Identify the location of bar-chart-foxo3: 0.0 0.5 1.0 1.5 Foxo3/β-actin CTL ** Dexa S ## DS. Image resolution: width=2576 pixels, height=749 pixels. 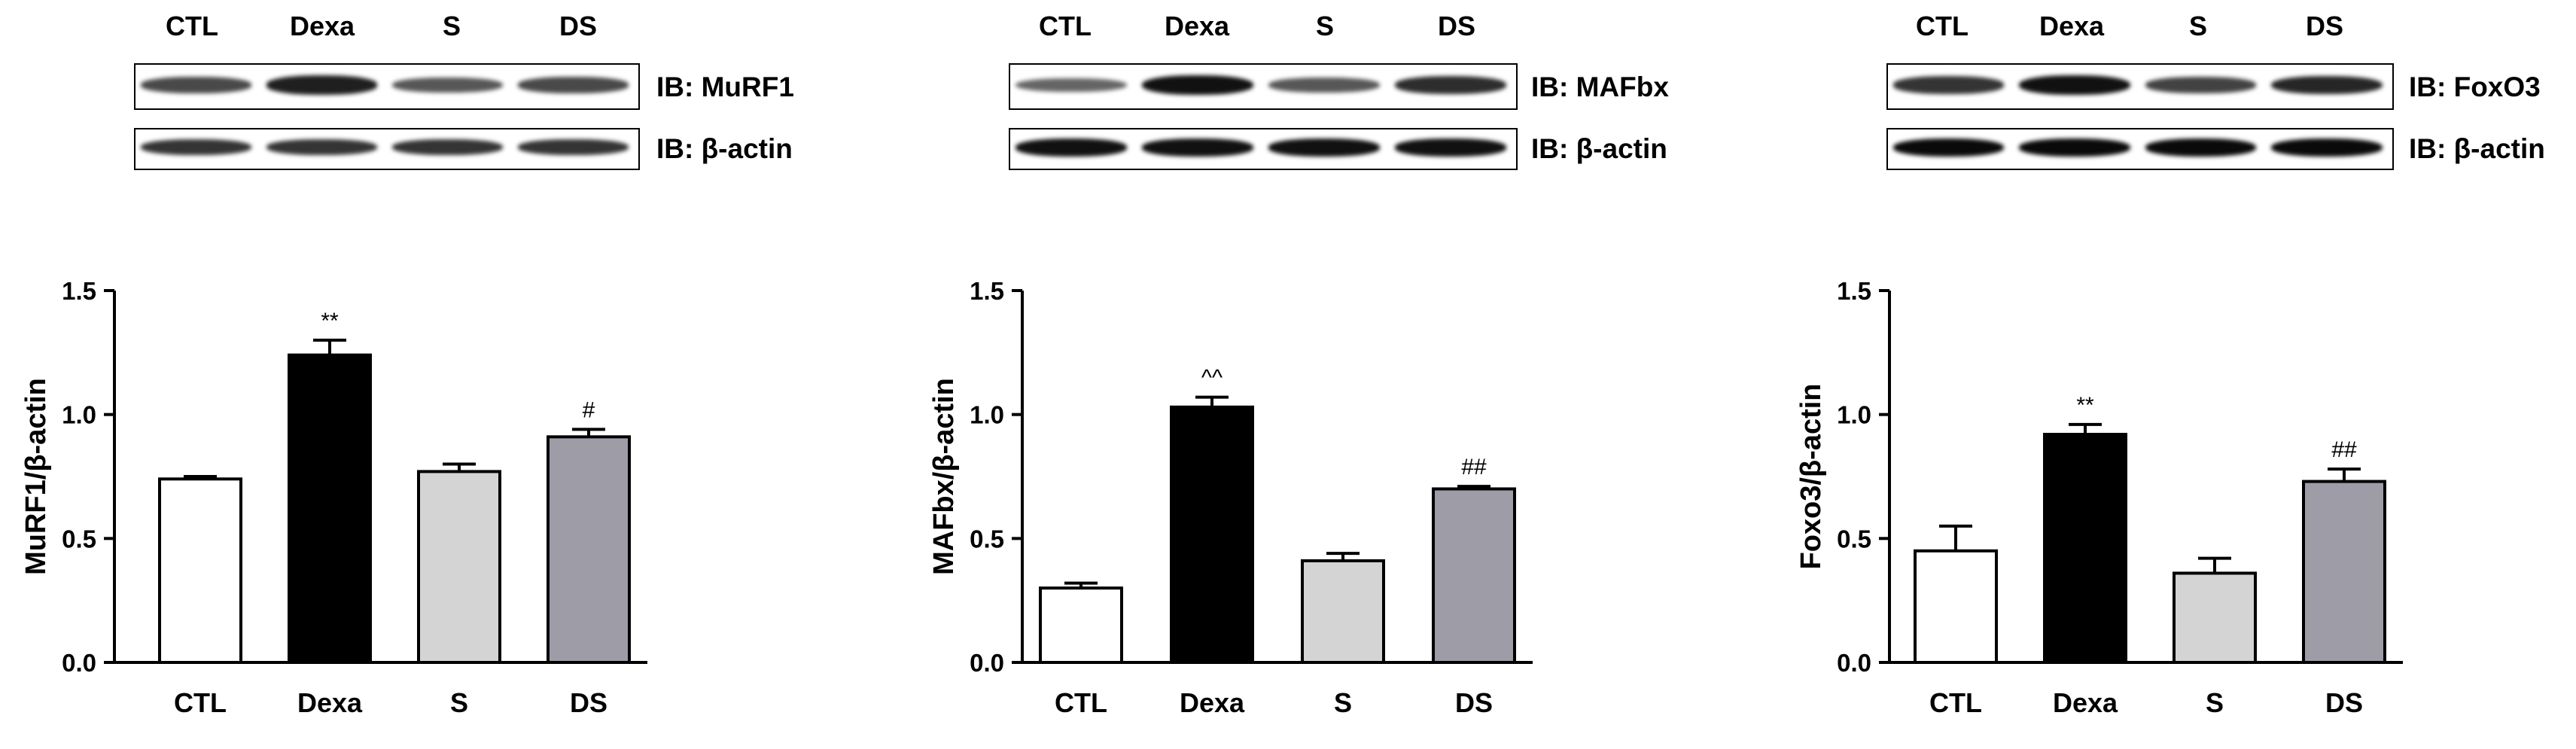
(2099, 497).